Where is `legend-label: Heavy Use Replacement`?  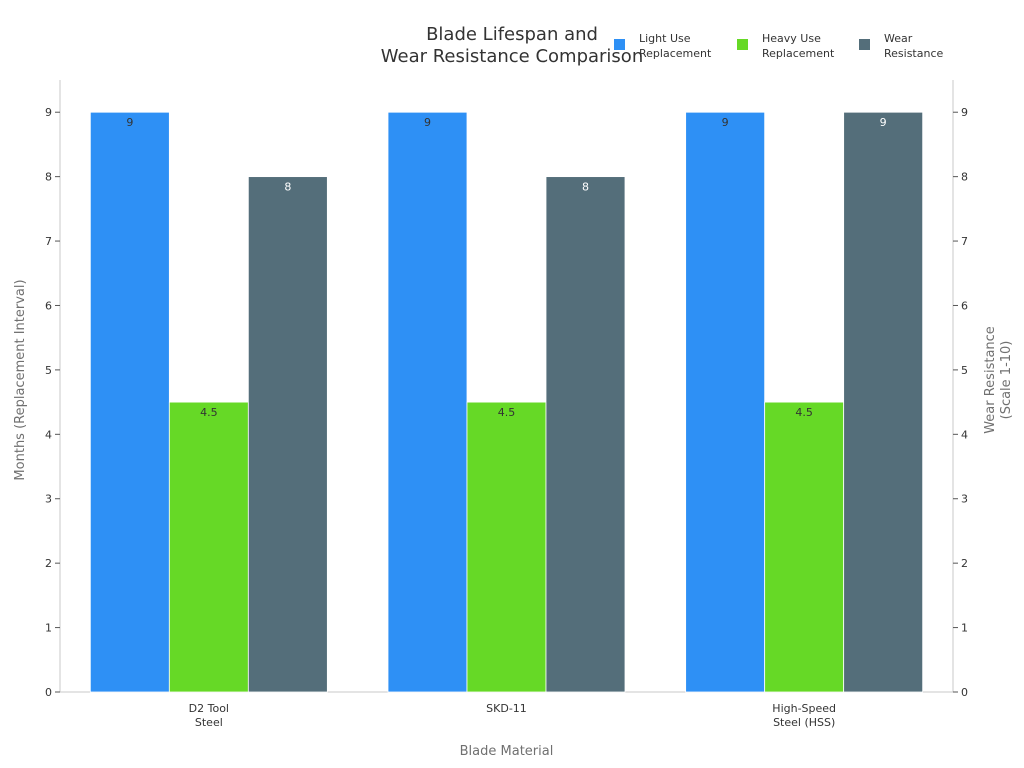
legend-label: Heavy Use Replacement is located at coordinates (798, 46).